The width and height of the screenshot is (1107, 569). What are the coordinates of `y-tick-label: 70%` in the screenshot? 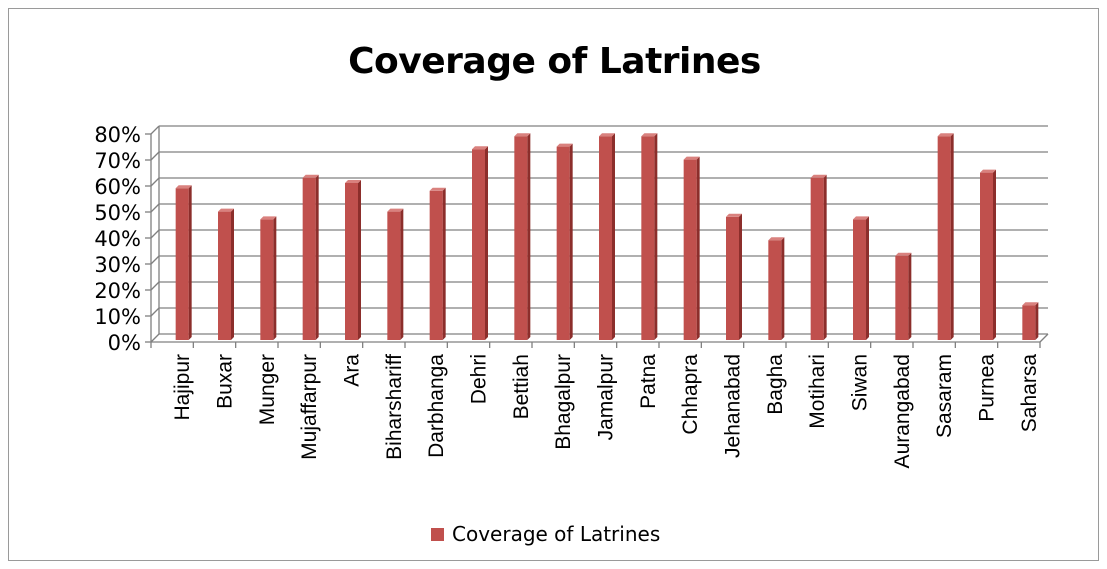 It's located at (117, 161).